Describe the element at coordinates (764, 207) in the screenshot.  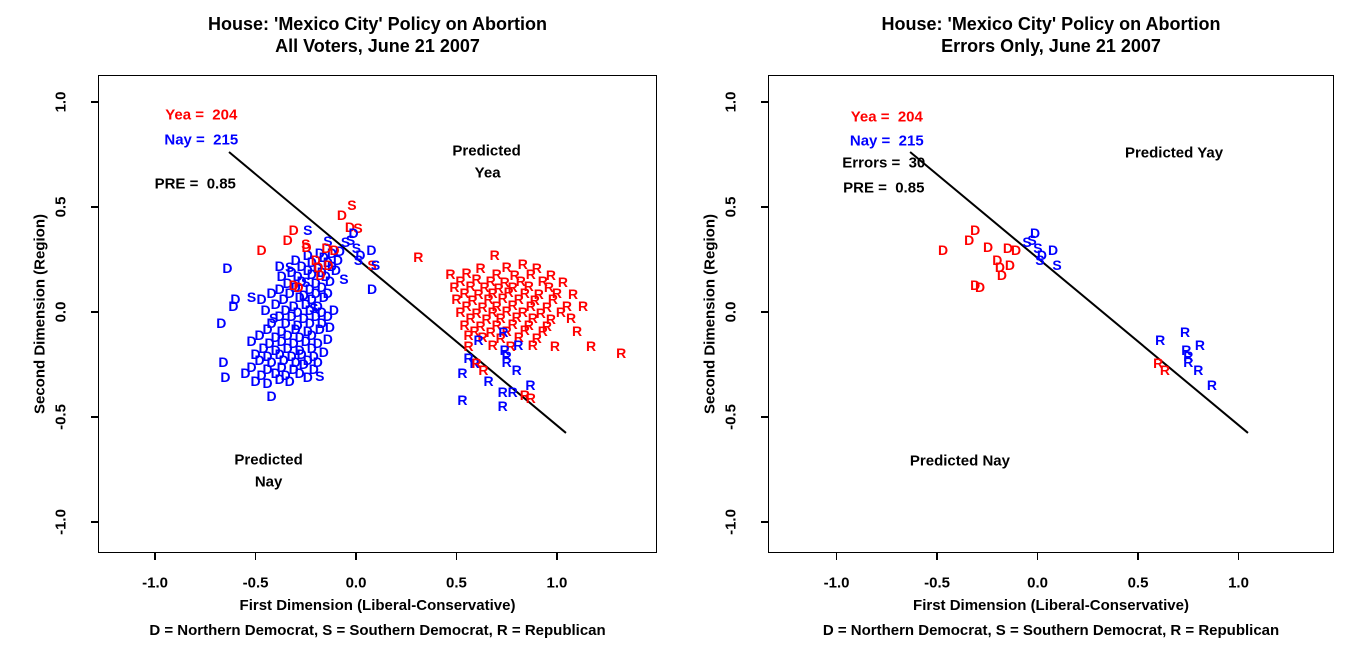
I see `y-tick-mark` at that location.